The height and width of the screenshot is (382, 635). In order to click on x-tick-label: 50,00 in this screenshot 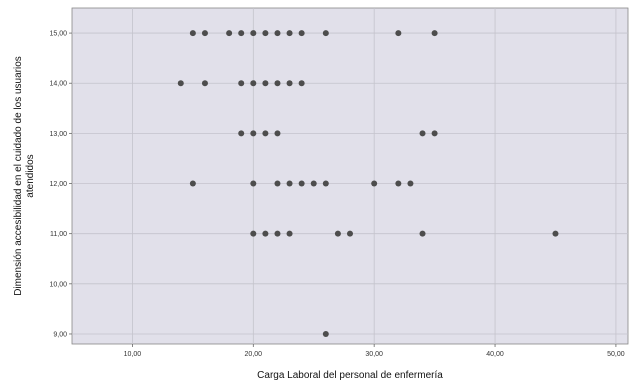, I will do `click(616, 354)`.